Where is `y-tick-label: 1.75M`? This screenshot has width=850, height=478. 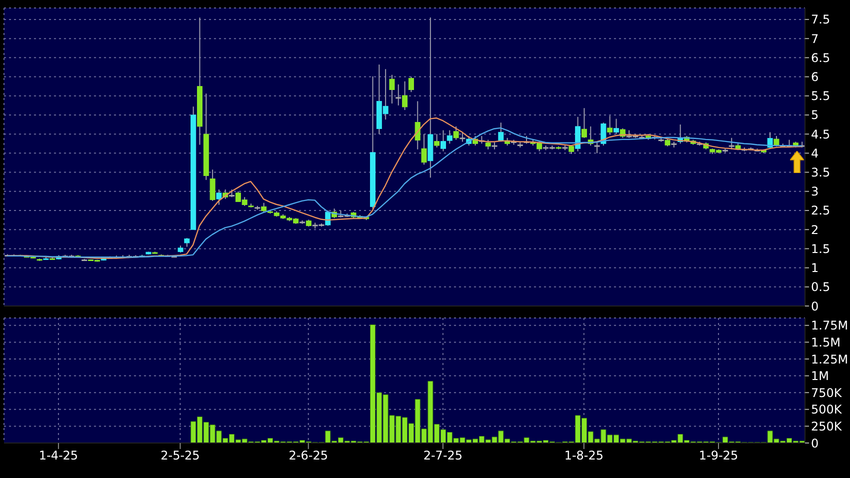 y-tick-label: 1.75M is located at coordinates (829, 325).